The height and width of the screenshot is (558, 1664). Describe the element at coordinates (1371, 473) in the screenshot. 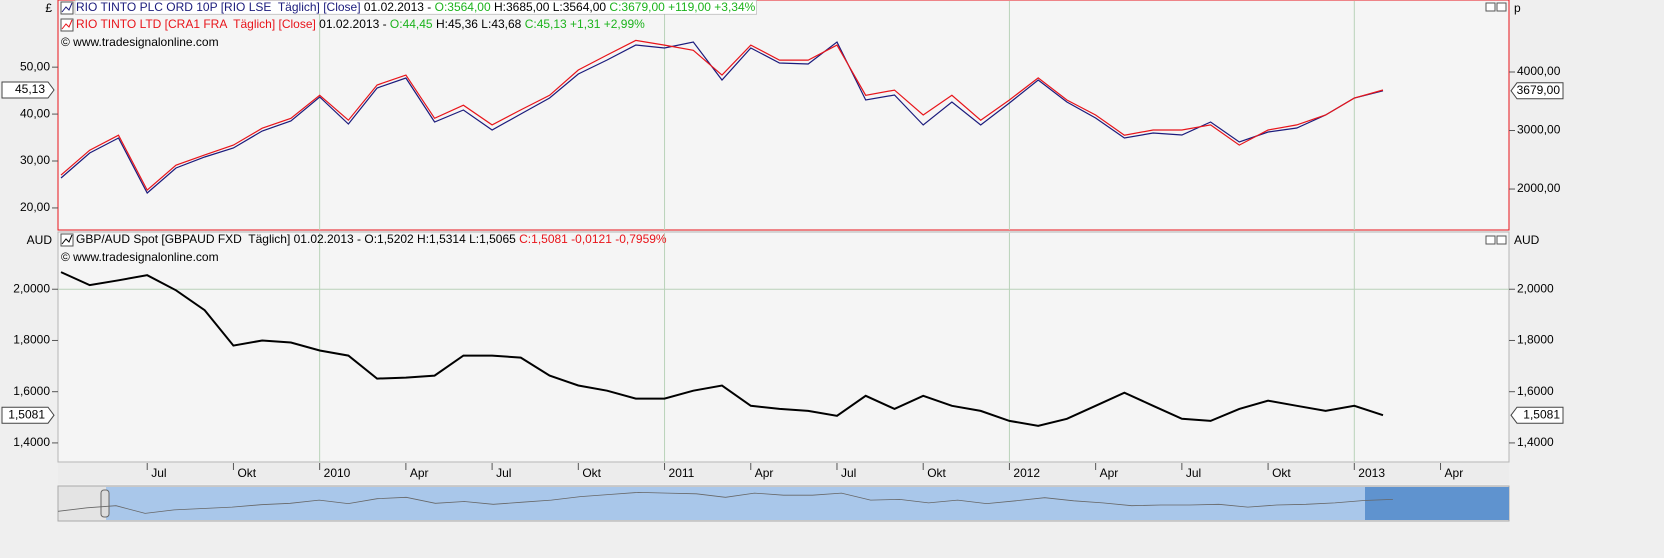

I see `x-tick-label: 2013` at that location.